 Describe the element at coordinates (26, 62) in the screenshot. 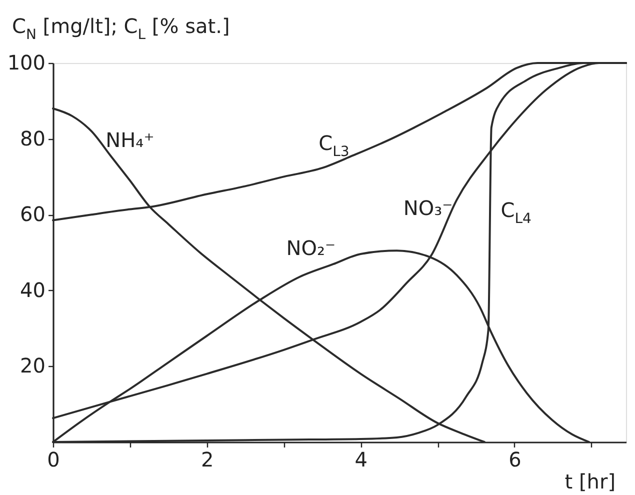

I see `y-tick-label: 100` at that location.